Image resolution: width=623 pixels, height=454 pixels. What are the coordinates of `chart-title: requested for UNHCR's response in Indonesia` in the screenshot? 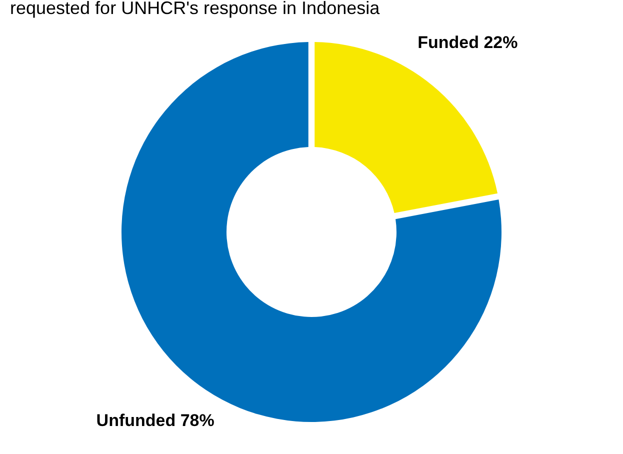 It's located at (195, 9).